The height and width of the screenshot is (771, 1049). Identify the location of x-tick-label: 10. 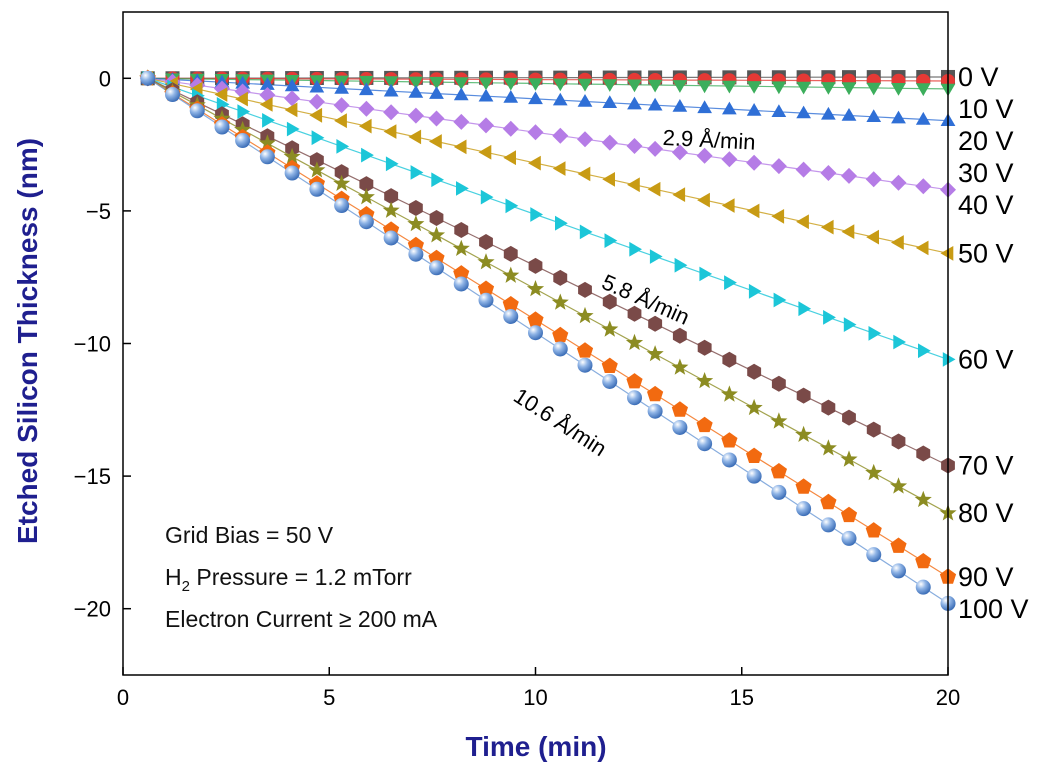
(535, 697).